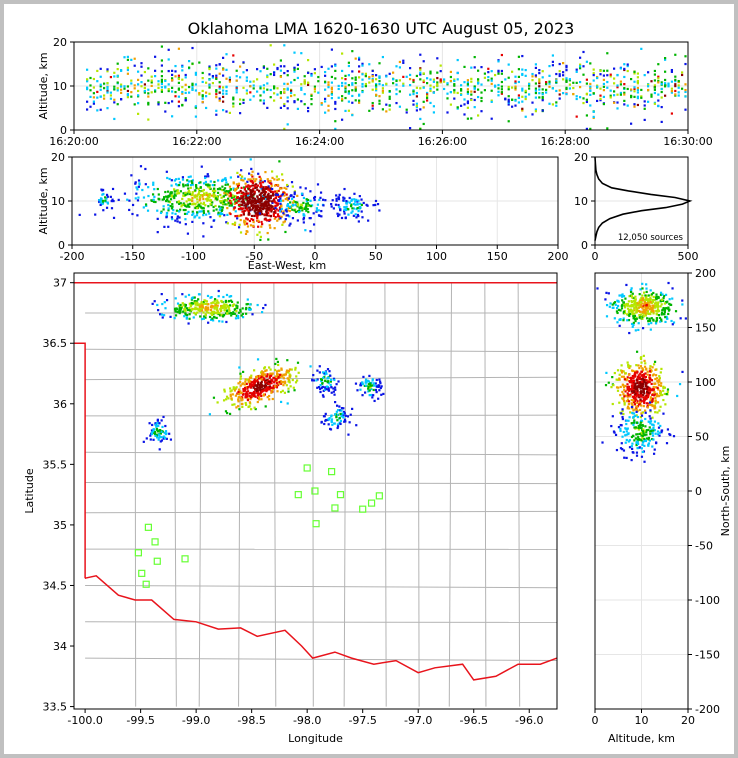  What do you see at coordinates (275, 494) in the screenshot?
I see `county-line` at bounding box center [275, 494].